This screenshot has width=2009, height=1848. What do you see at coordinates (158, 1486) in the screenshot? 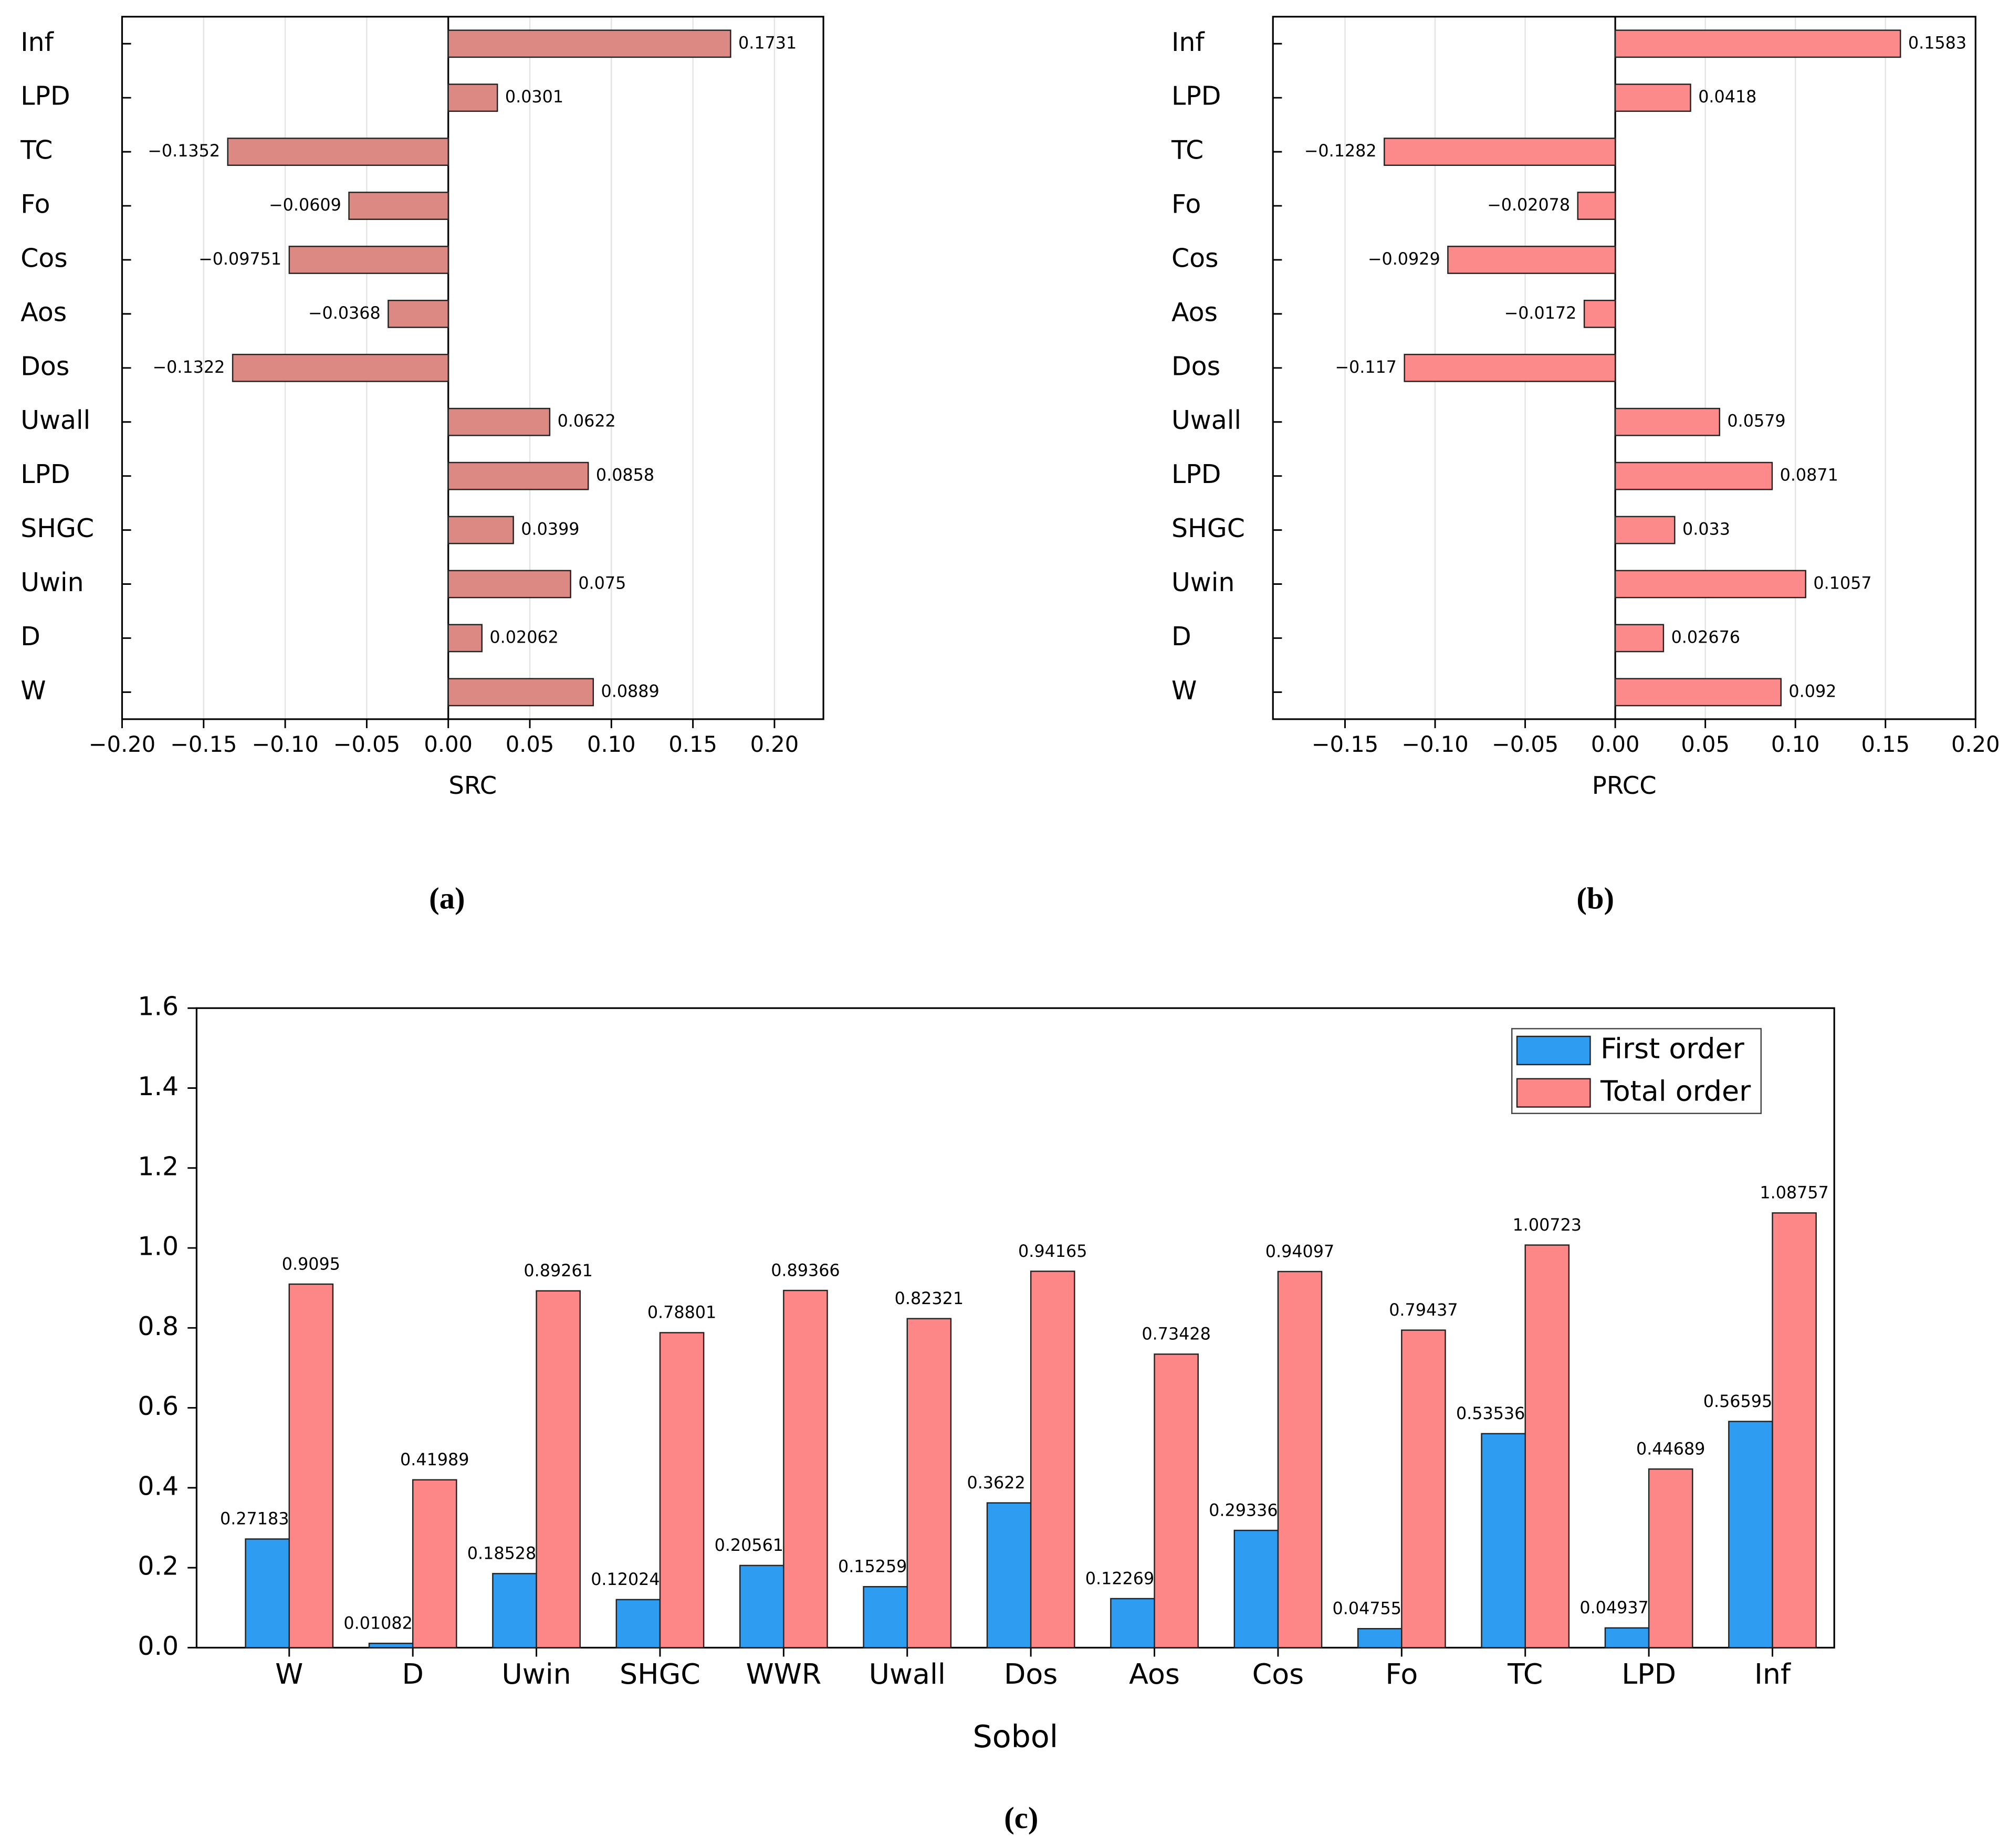
I see `y-tick-label: 0.4` at bounding box center [158, 1486].